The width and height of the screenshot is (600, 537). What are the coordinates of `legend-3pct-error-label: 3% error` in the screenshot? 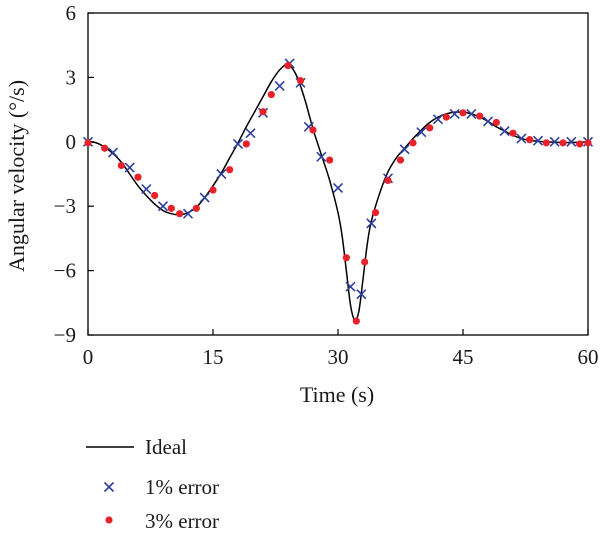 It's located at (182, 521).